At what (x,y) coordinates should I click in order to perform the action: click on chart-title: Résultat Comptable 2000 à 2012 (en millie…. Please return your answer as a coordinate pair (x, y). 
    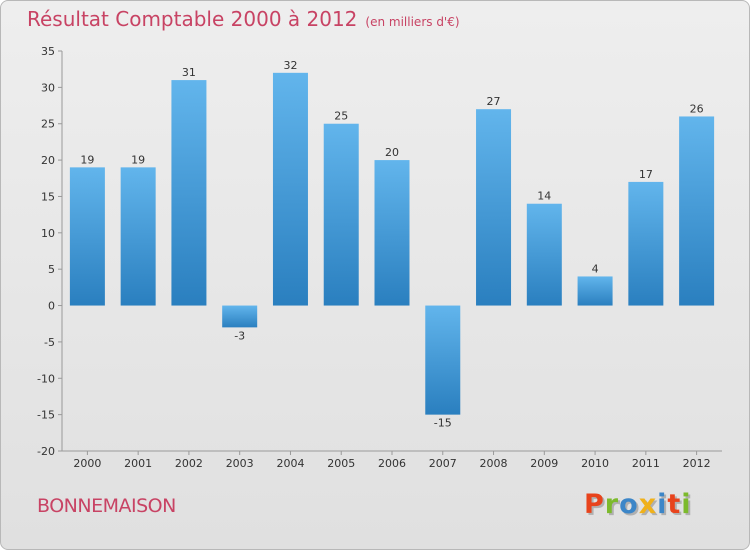
    Looking at the image, I should click on (243, 19).